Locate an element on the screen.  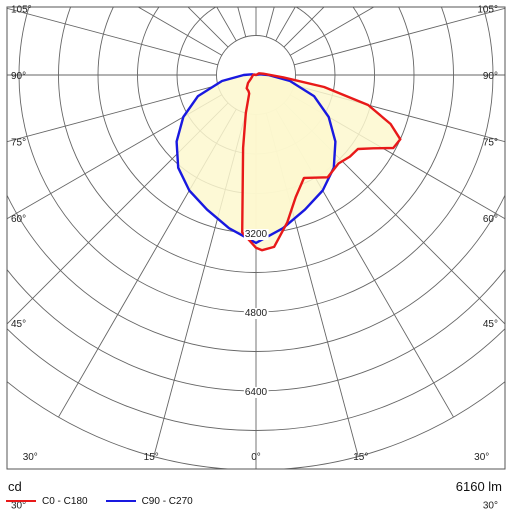
radial-tick-label: 3200 is located at coordinates (256, 234).